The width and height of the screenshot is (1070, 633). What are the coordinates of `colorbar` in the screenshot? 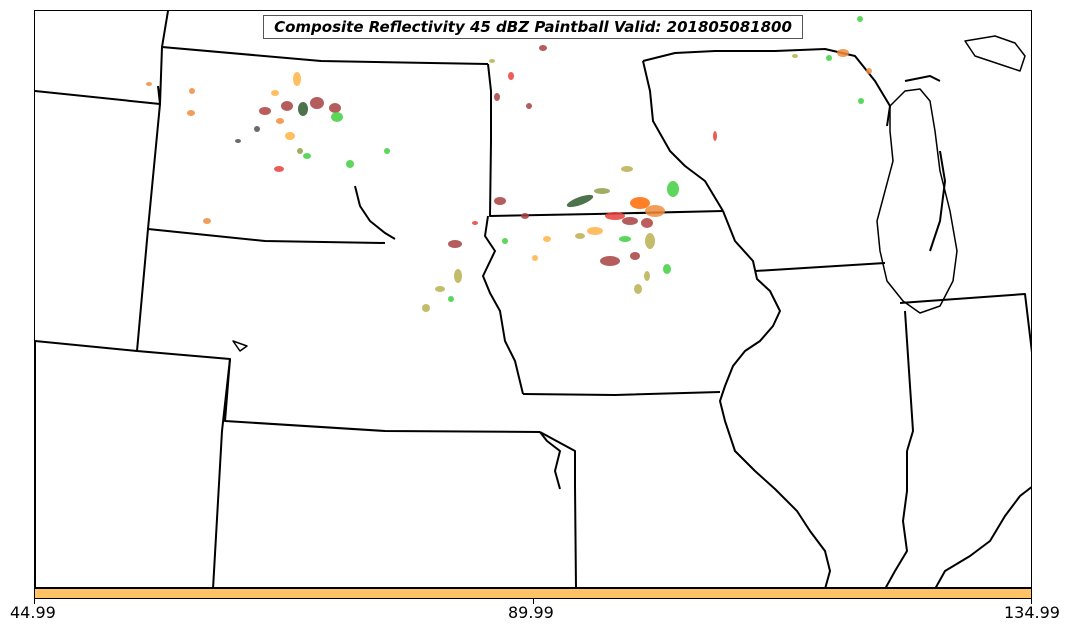 It's located at (533, 593).